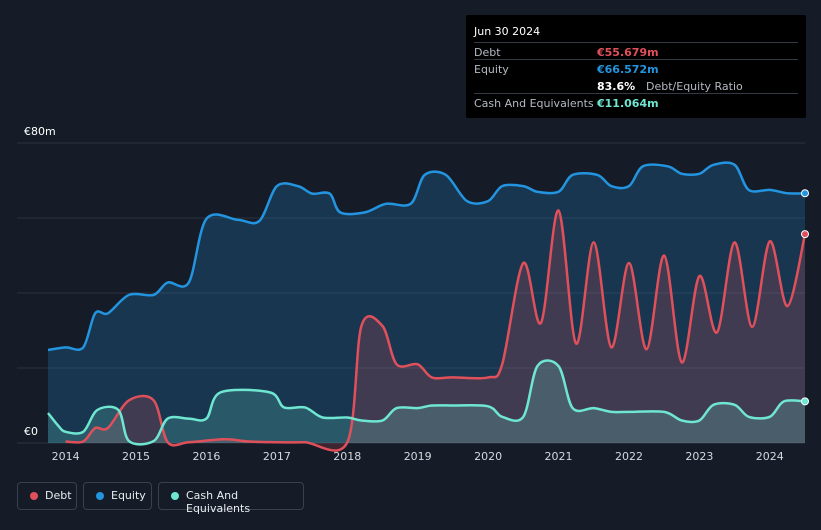  What do you see at coordinates (805, 401) in the screenshot?
I see `cash-end-marker` at bounding box center [805, 401].